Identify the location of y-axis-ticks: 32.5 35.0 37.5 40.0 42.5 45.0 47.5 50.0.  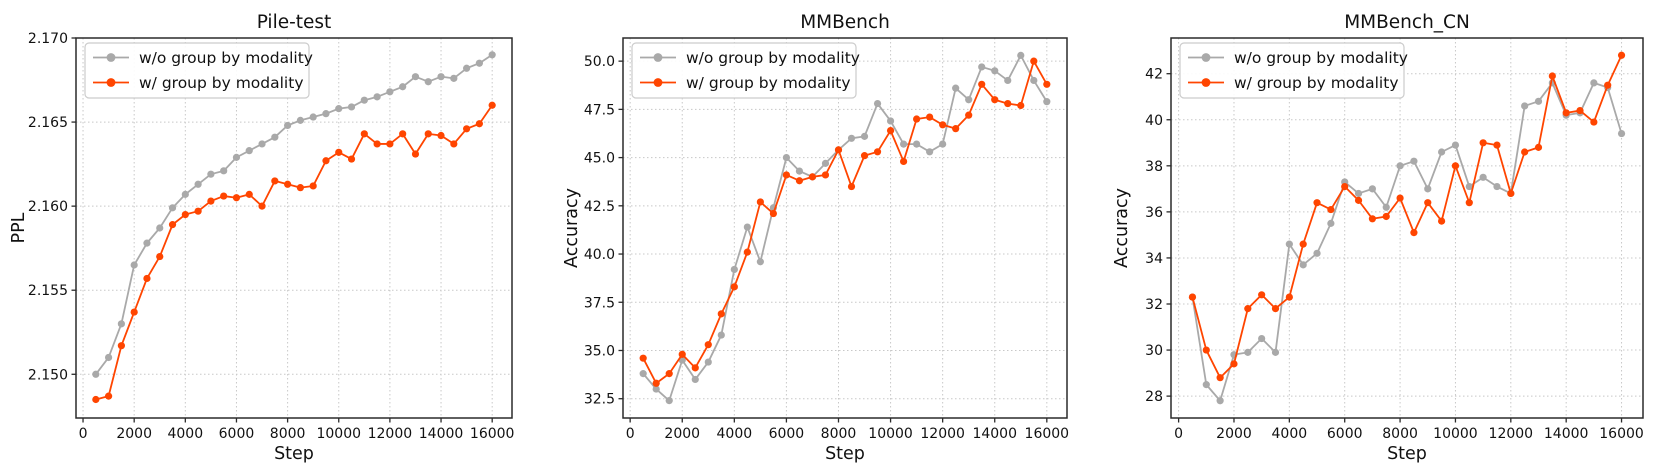
(603, 231).